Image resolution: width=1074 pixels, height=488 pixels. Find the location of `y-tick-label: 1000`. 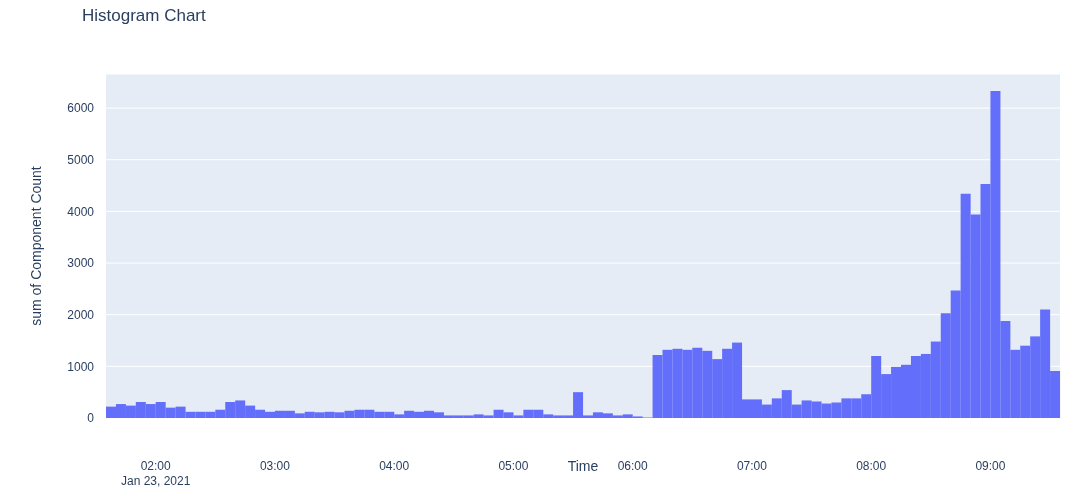

y-tick-label: 1000 is located at coordinates (81, 366).